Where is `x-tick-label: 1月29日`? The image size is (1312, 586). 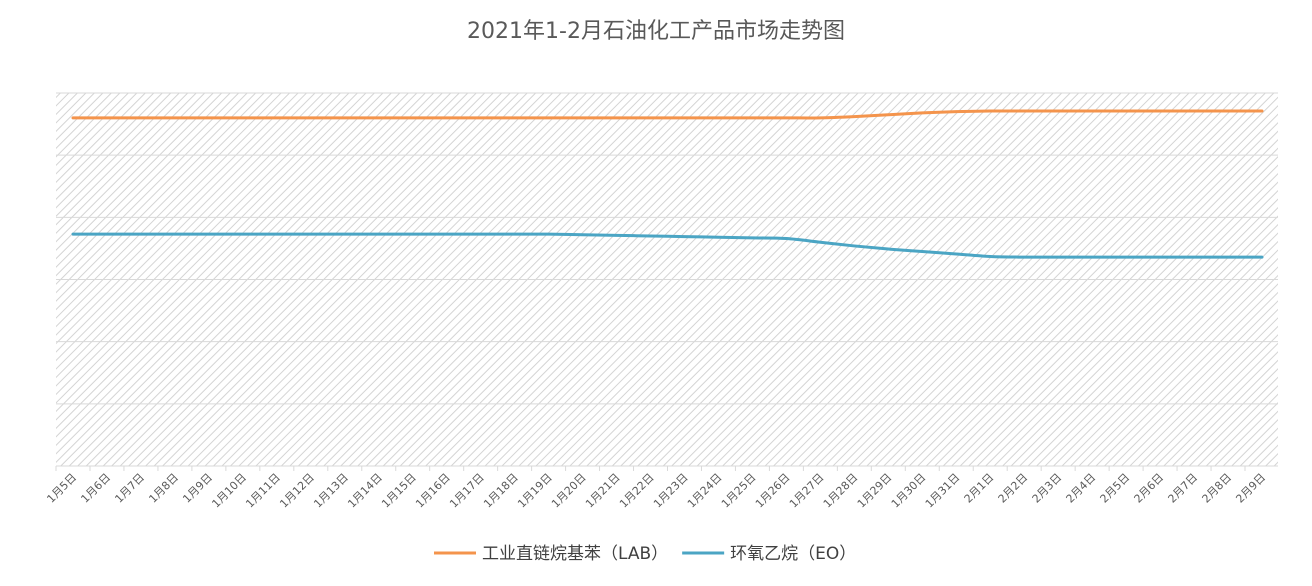
x-tick-label: 1月29日 is located at coordinates (875, 491).